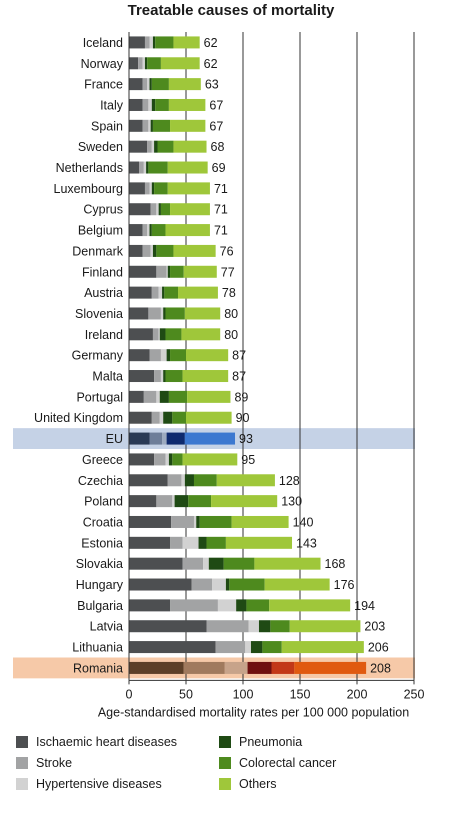 The image size is (462, 814). Describe the element at coordinates (143, 271) in the screenshot. I see `bar-finland-ischaemic-heart-diseases` at that location.